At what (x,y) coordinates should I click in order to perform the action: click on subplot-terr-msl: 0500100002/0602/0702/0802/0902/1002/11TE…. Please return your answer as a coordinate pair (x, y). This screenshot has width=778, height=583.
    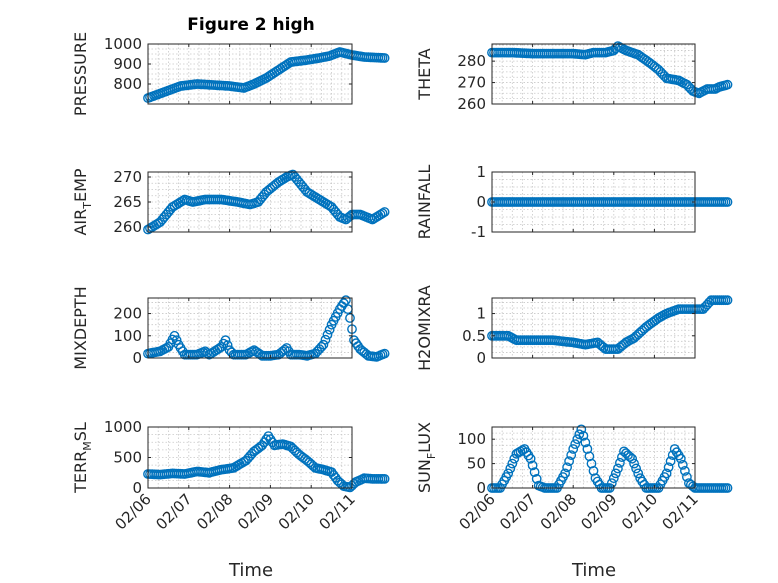
    Looking at the image, I should click on (230, 475).